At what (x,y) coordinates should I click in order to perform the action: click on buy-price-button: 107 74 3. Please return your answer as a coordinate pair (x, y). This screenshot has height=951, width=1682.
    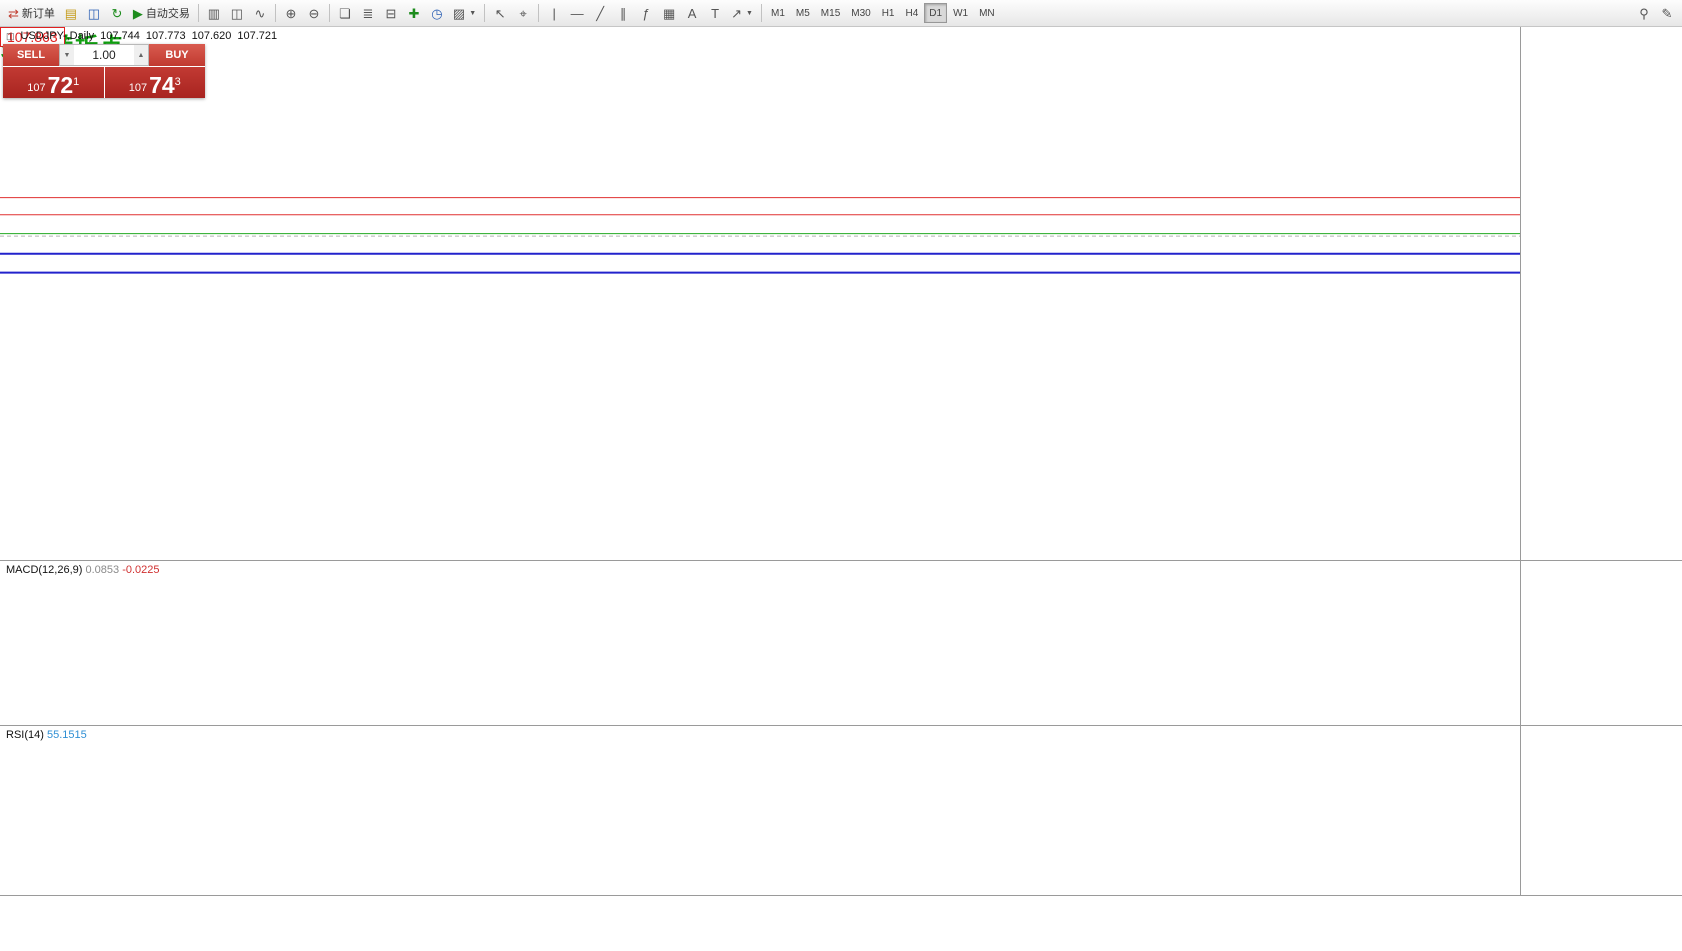
    Looking at the image, I should click on (154, 82).